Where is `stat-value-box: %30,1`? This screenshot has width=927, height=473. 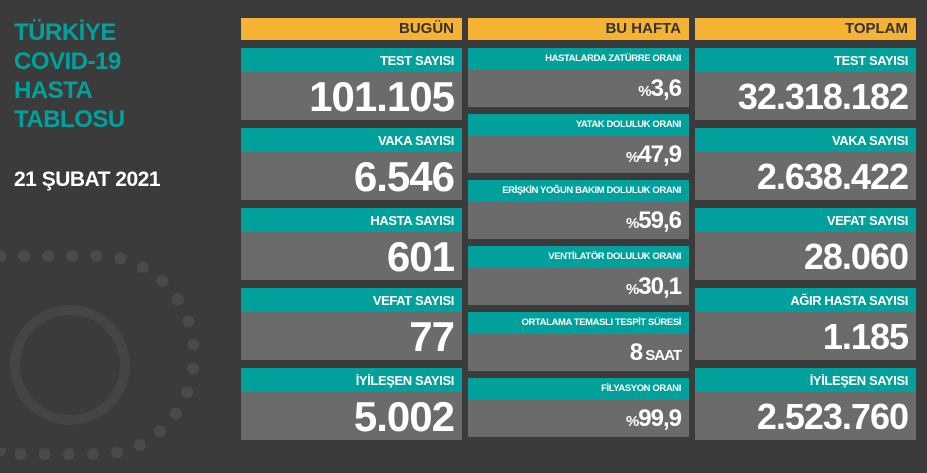 stat-value-box: %30,1 is located at coordinates (578, 286).